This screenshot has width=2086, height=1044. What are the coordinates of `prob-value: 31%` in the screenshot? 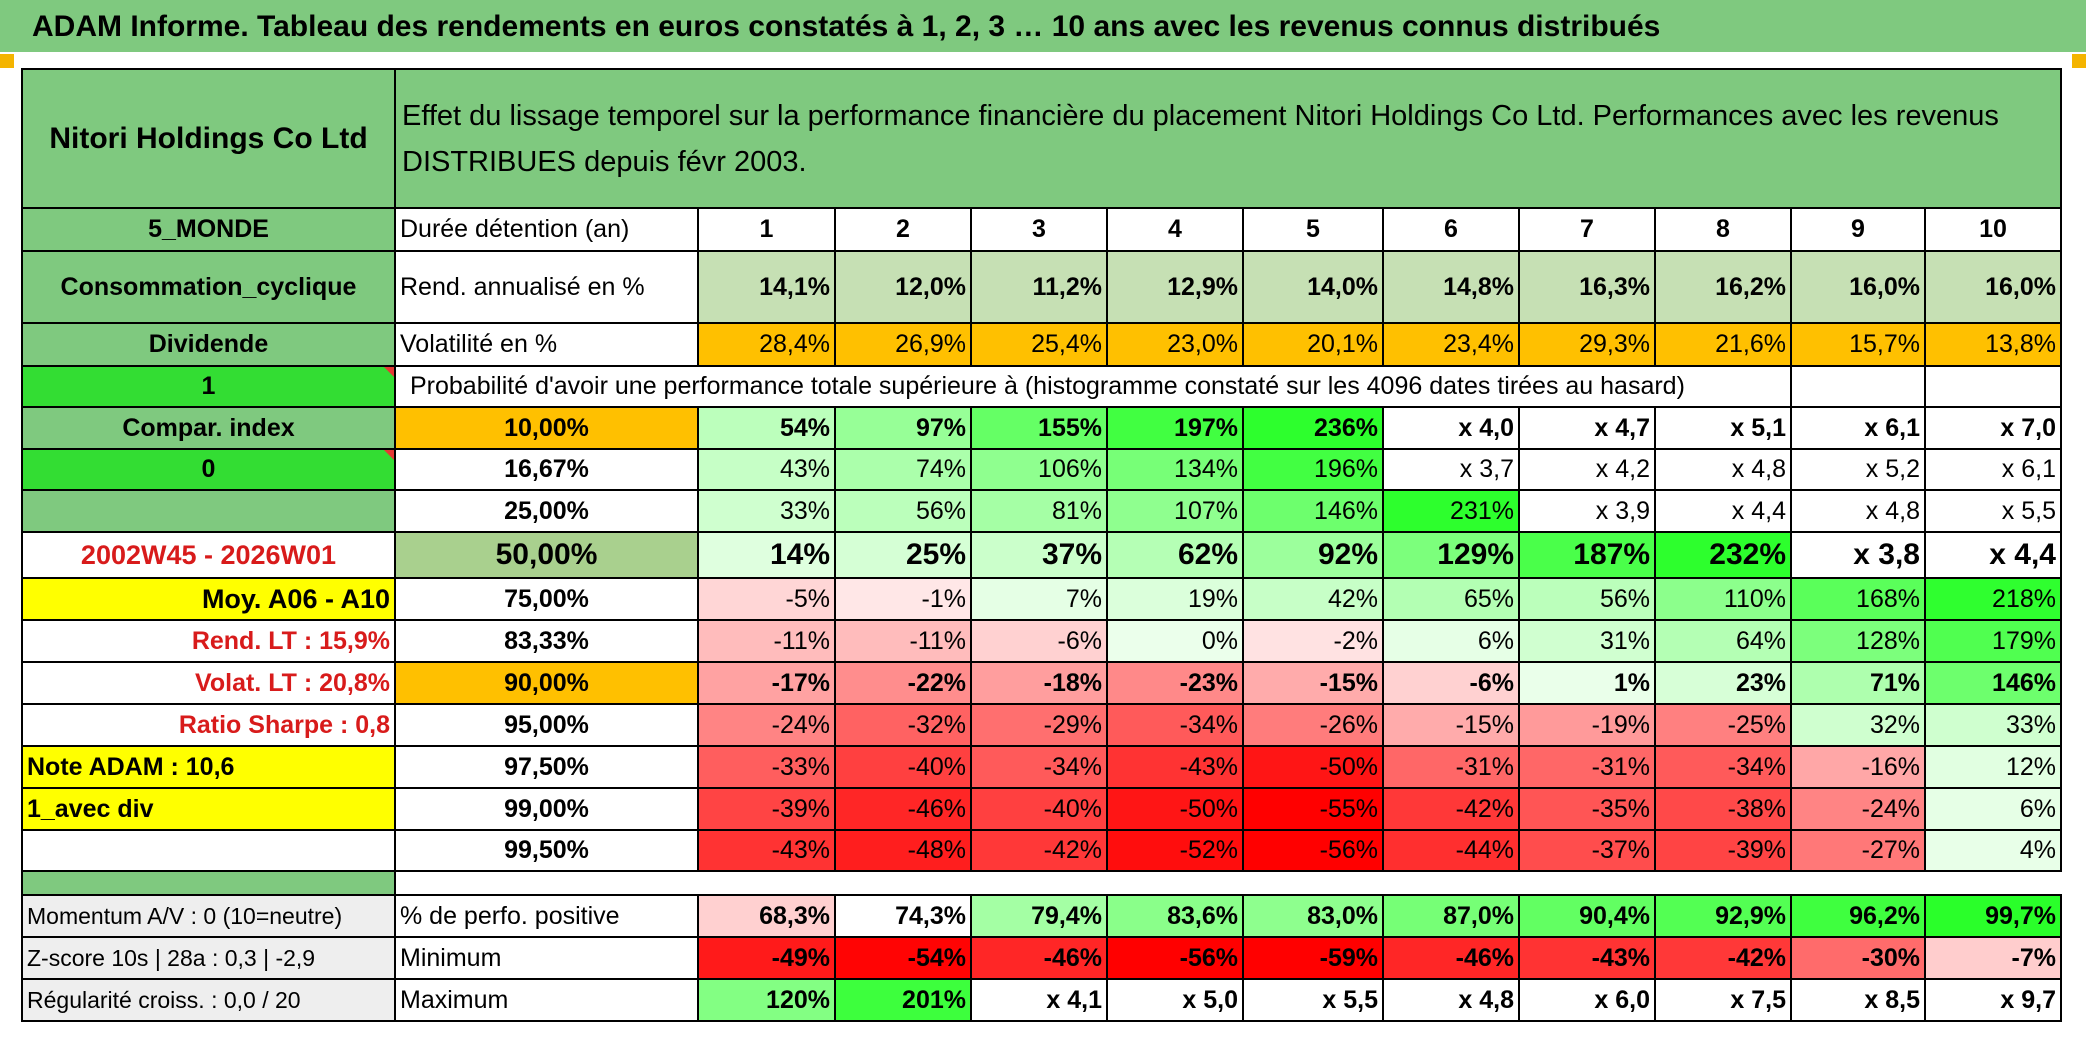 It's located at (1587, 641).